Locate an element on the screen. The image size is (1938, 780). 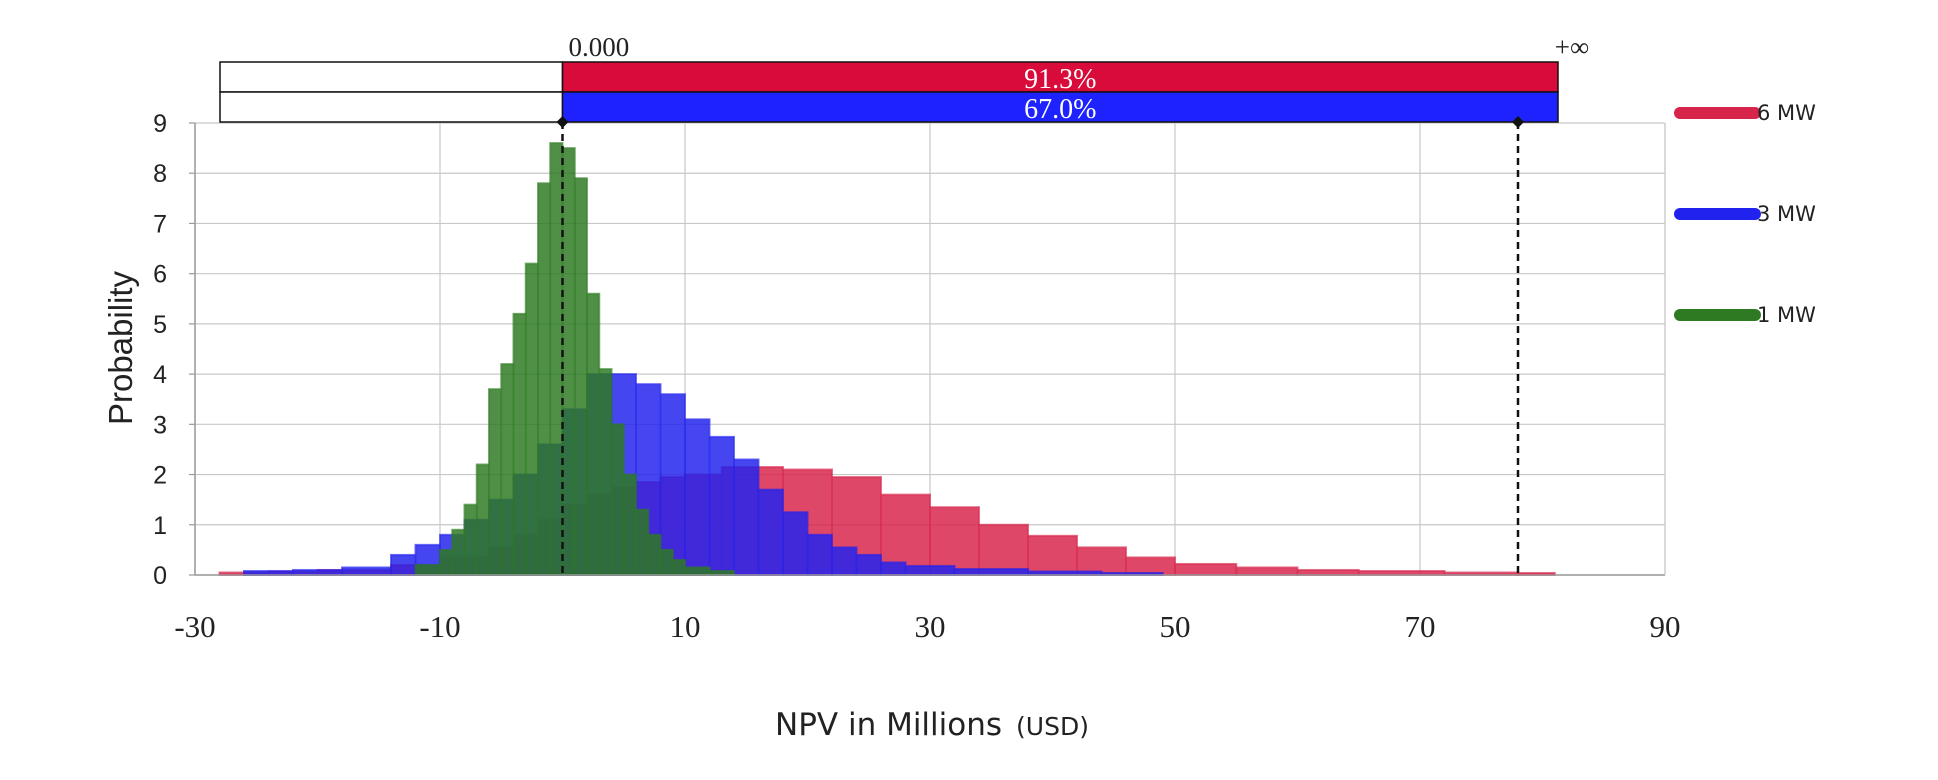
y-tick-label: 9 is located at coordinates (160, 124).